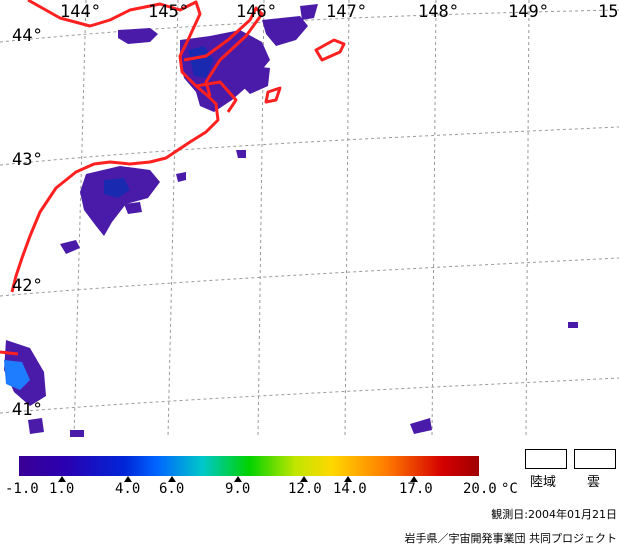 This screenshot has width=619, height=546. Describe the element at coordinates (172, 489) in the screenshot. I see `colorbar-label: 6.0` at that location.